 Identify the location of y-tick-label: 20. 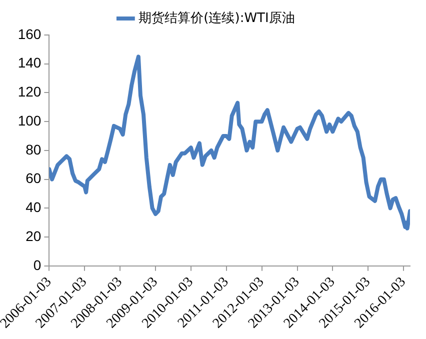
(34, 236).